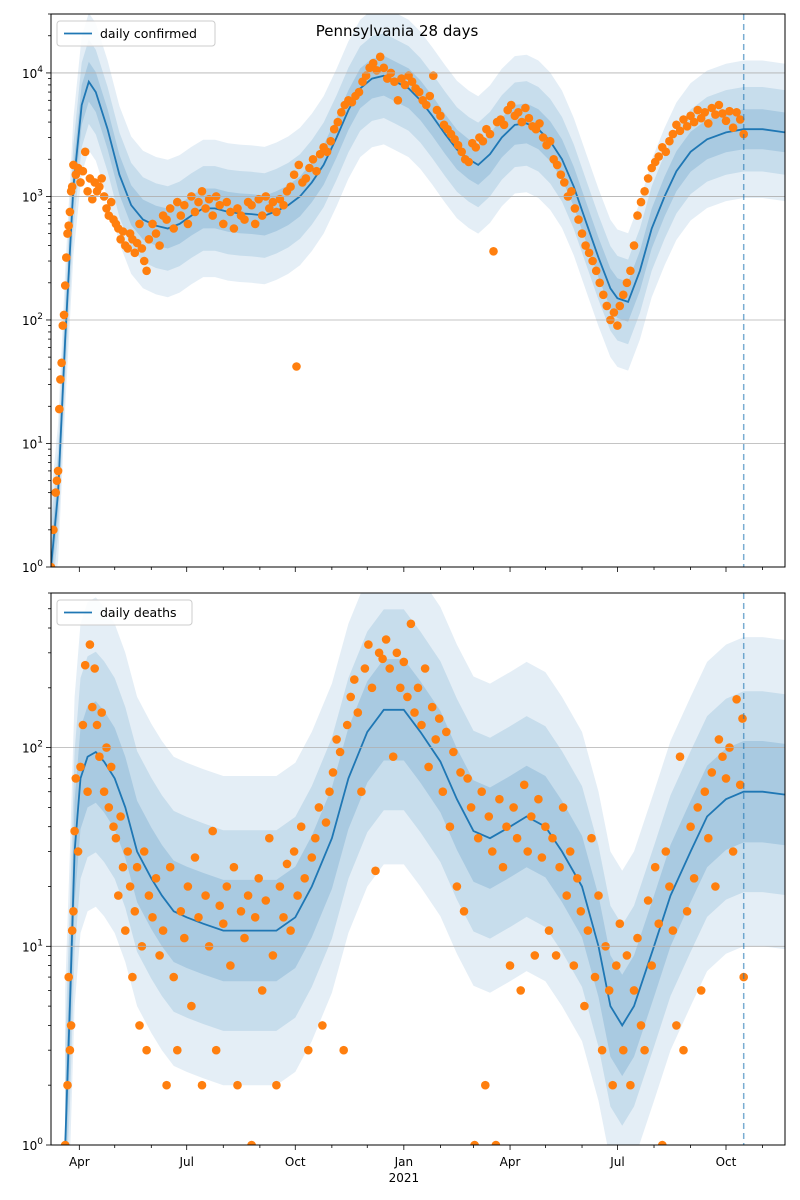  I want to click on x-tick-label: Oct, so click(726, 1162).